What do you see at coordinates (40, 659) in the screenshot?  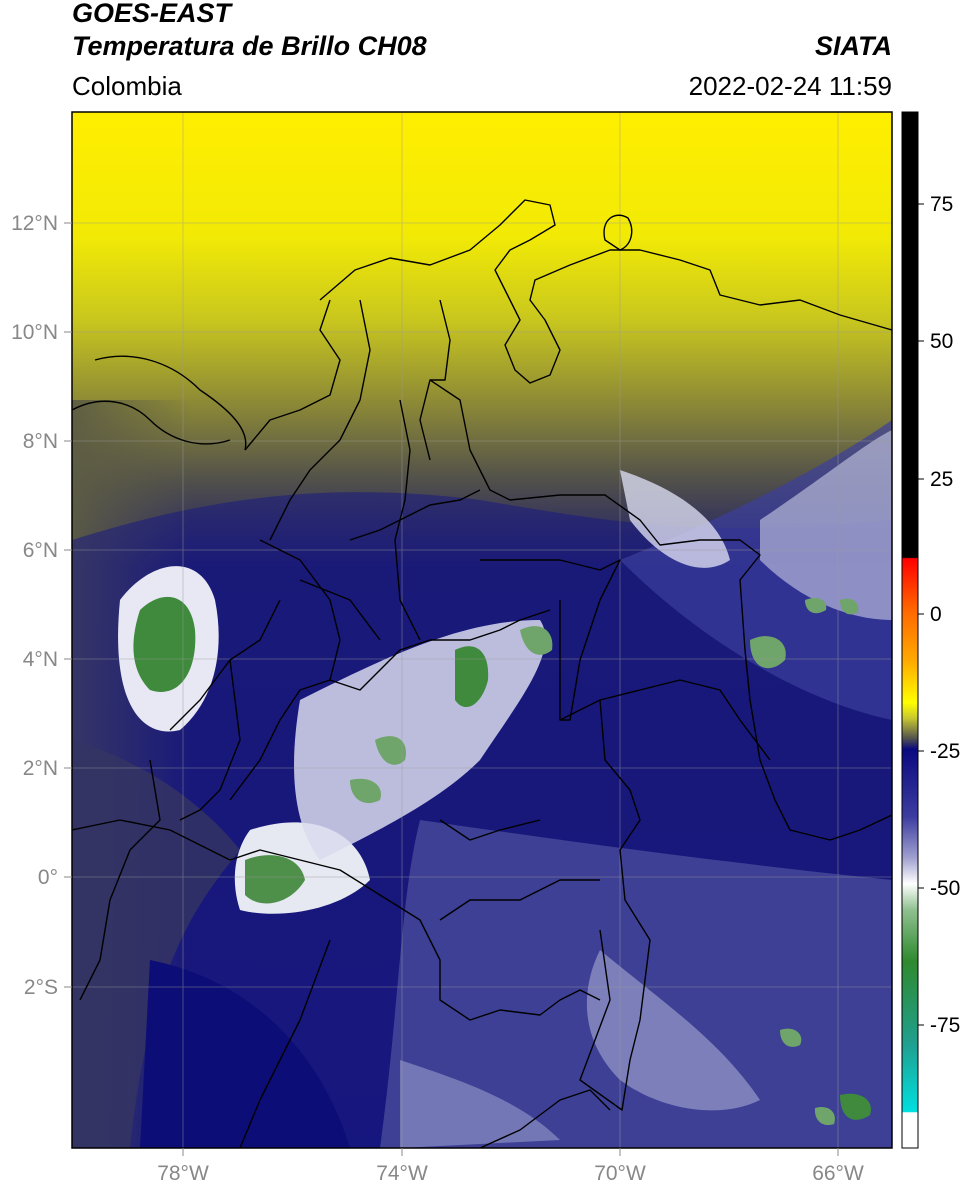 I see `lat-tick-label: 4°N` at bounding box center [40, 659].